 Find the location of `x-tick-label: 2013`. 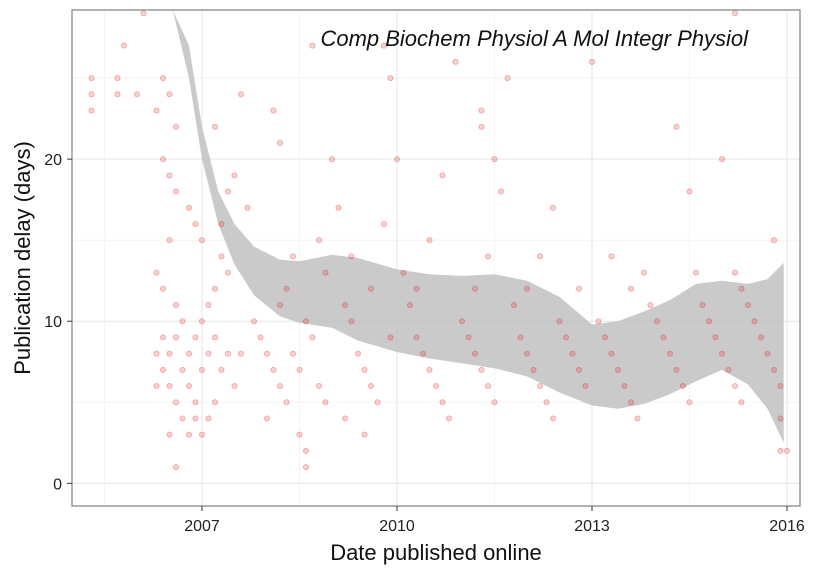

x-tick-label: 2013 is located at coordinates (592, 526).